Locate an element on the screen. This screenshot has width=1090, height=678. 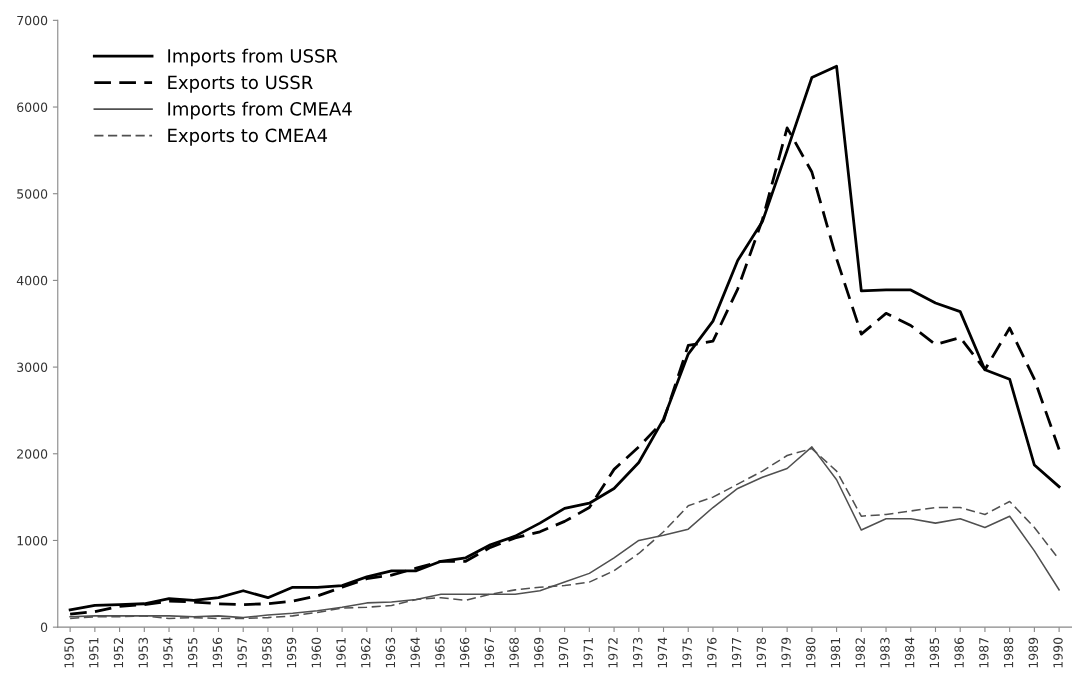
x-tick-label: 1979 is located at coordinates (786, 652).